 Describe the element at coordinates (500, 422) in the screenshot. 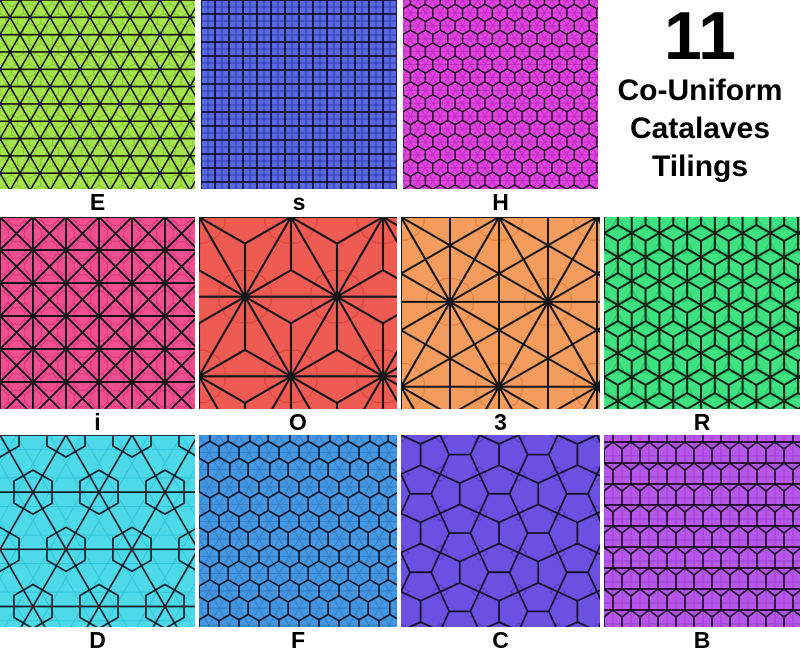

I see `tile-label-3: 3` at that location.